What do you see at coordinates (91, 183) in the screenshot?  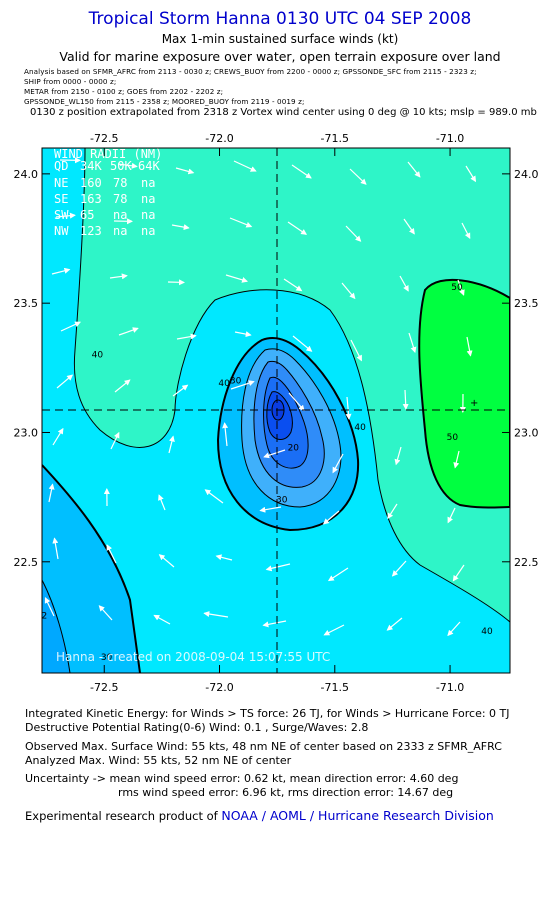 I see `radii-ne-34: 160` at bounding box center [91, 183].